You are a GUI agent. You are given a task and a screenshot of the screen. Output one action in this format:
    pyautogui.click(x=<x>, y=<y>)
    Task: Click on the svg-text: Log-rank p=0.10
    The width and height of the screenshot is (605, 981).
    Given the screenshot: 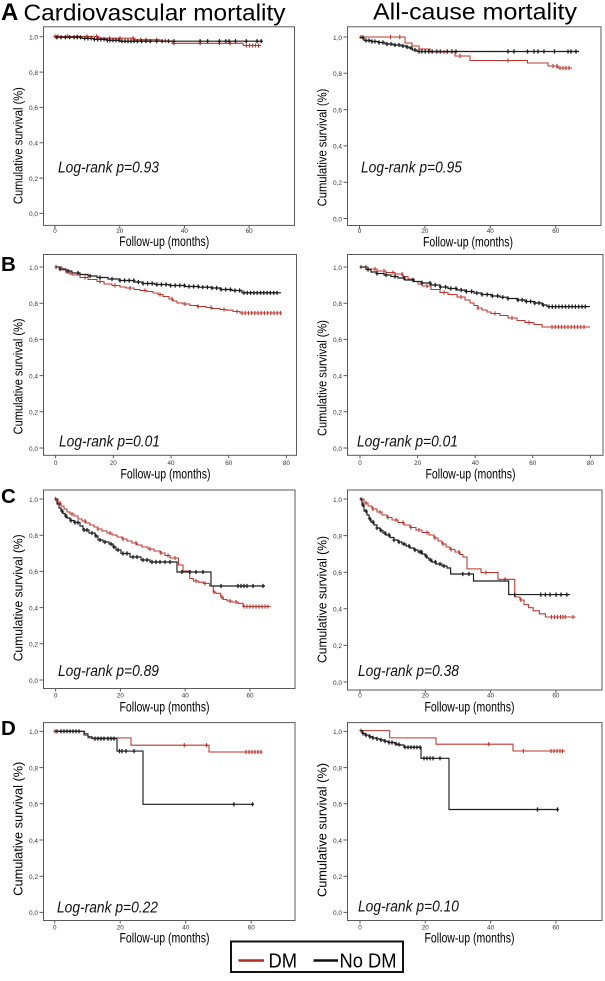 What is the action you would take?
    pyautogui.click(x=408, y=907)
    